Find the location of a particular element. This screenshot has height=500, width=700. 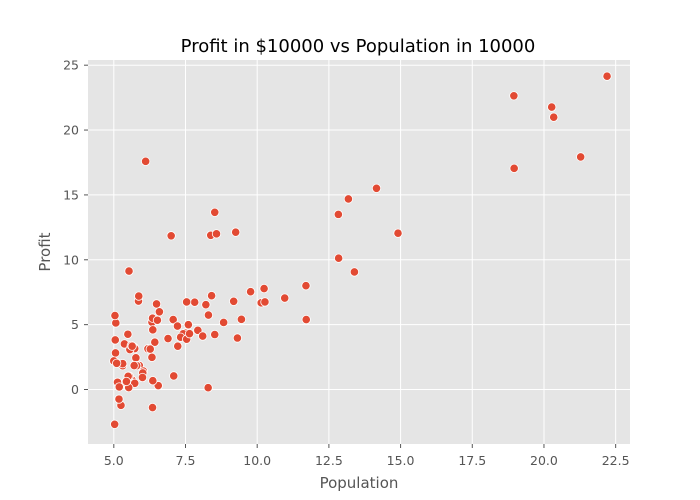

x-tick-label: 20.0 is located at coordinates (544, 460).